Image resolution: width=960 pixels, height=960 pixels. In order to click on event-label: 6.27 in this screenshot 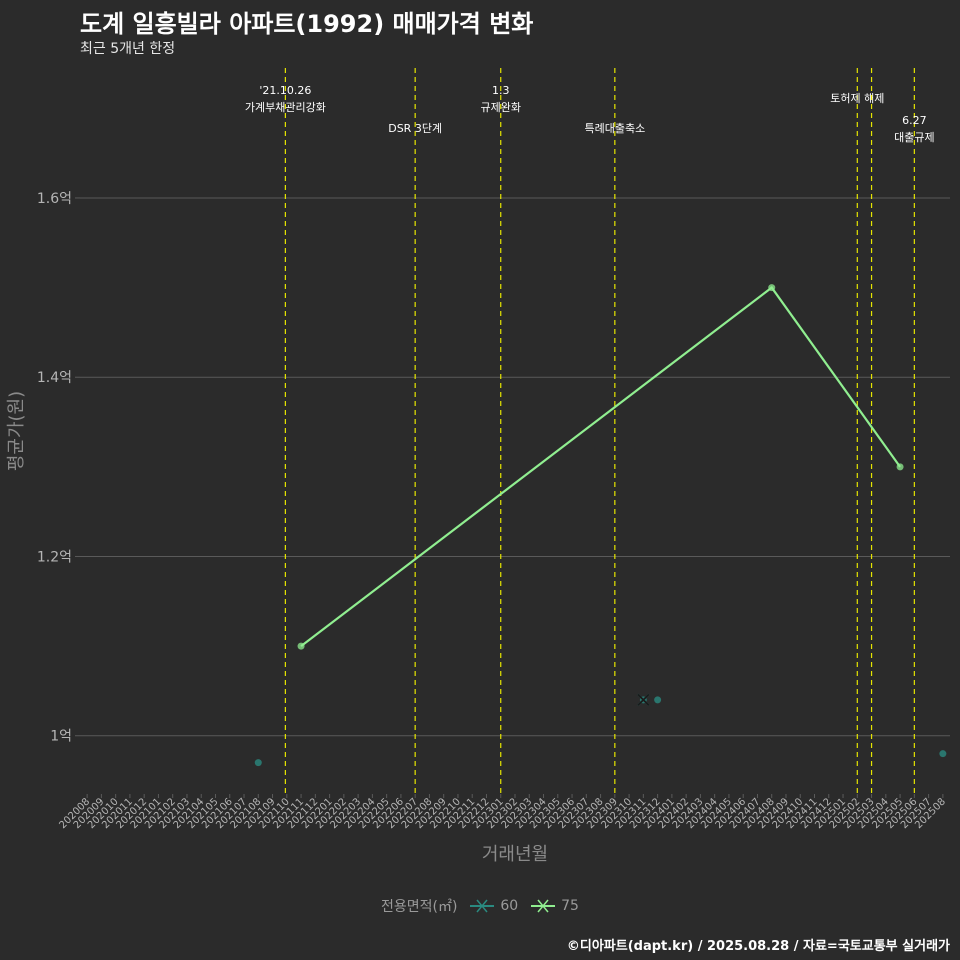, I will do `click(914, 120)`.